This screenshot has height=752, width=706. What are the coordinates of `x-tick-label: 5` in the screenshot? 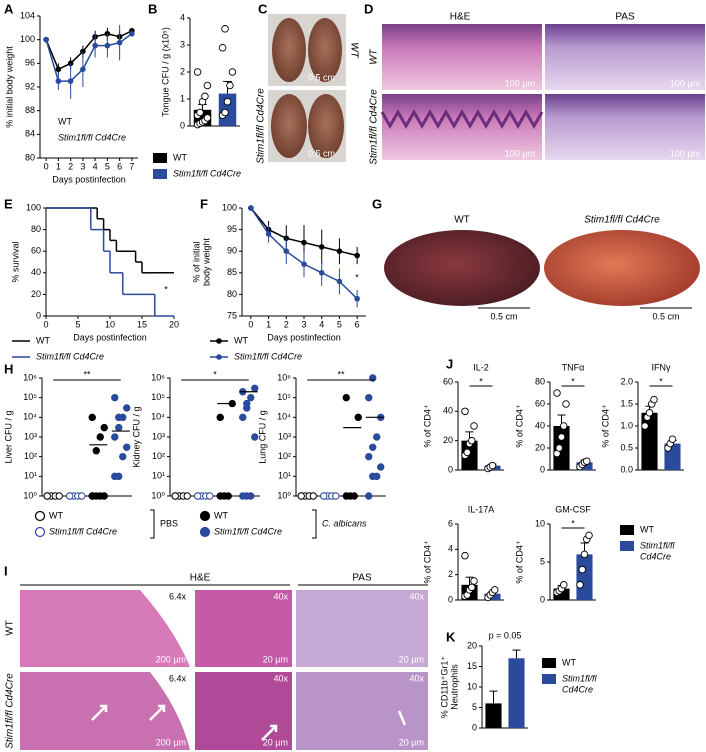 It's located at (77, 324).